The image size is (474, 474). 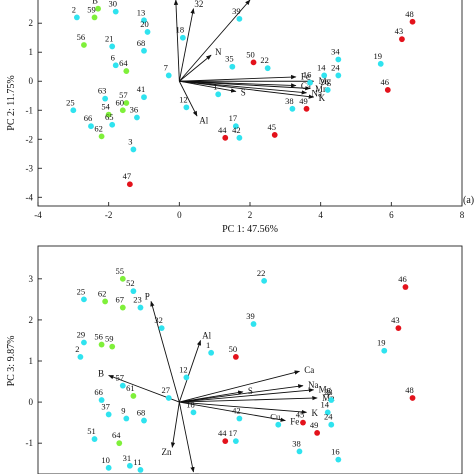 What do you see at coordinates (112, 4) in the screenshot?
I see `sample-label: 30` at bounding box center [112, 4].